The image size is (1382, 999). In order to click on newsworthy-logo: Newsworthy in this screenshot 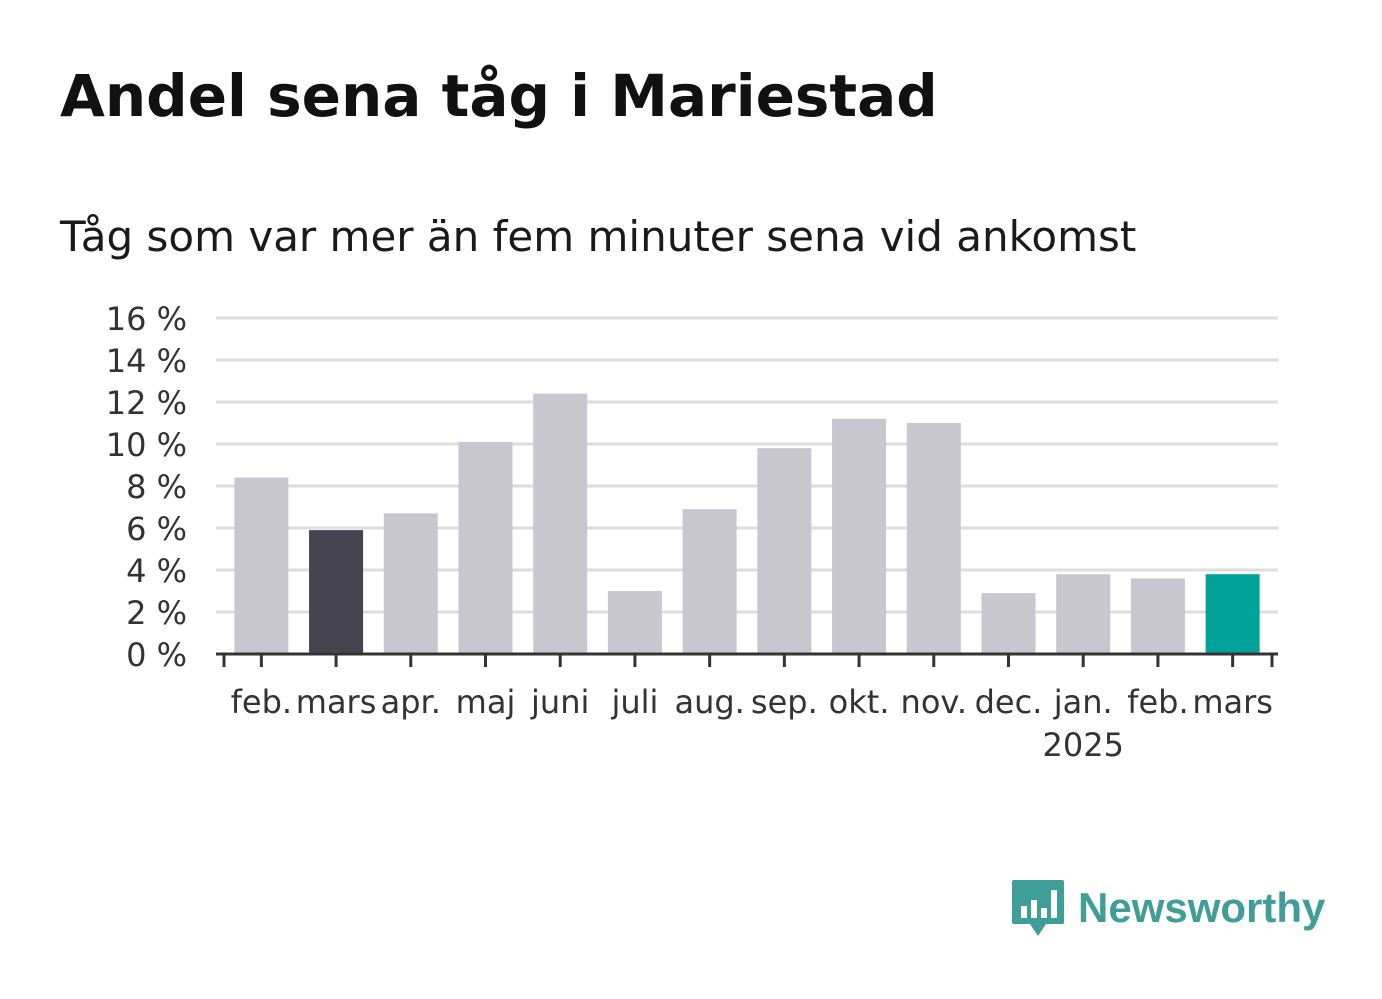, I will do `click(1167, 908)`.